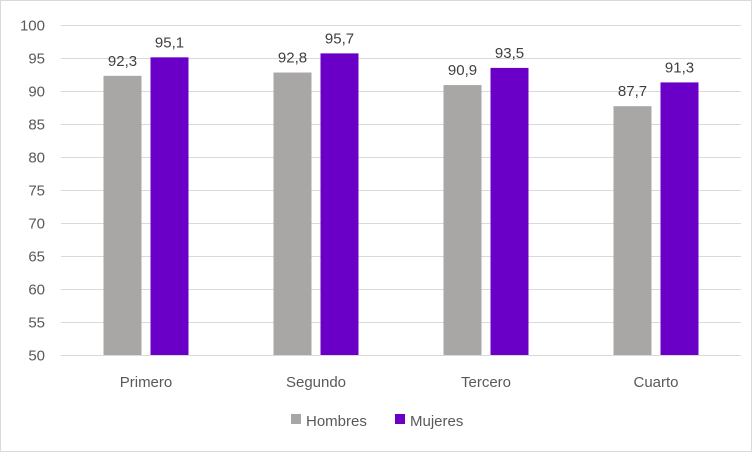 The height and width of the screenshot is (453, 752). What do you see at coordinates (146, 382) in the screenshot?
I see `x-tick-label: Primero` at bounding box center [146, 382].